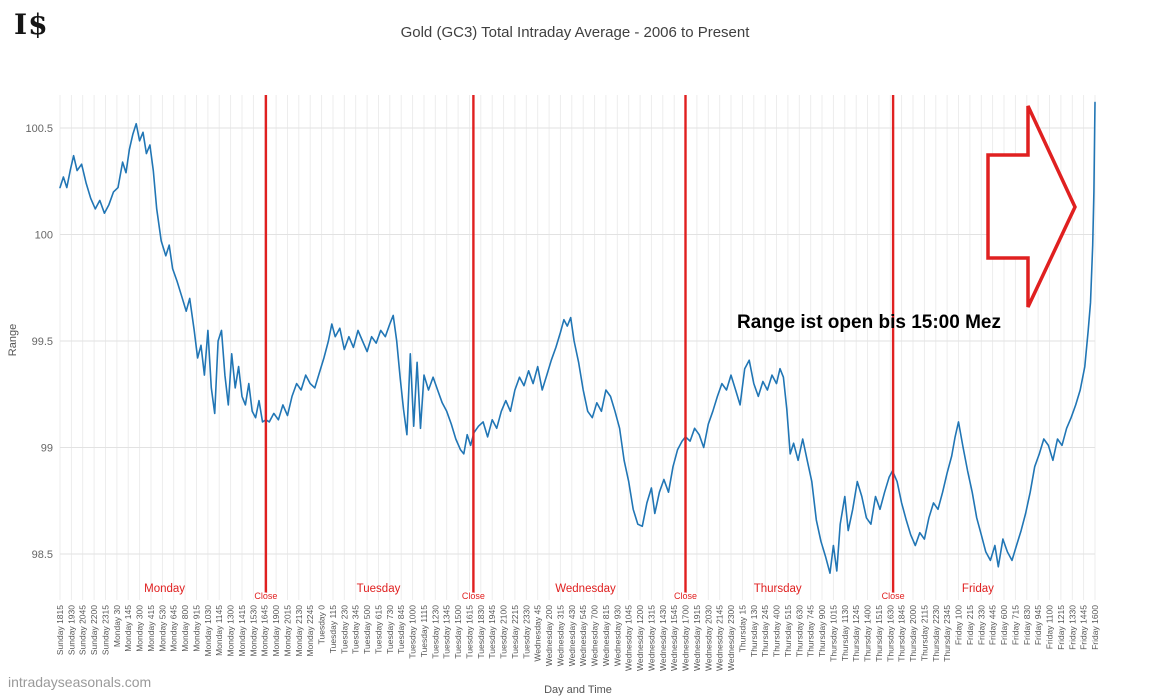 The width and height of the screenshot is (1150, 700). What do you see at coordinates (106, 630) in the screenshot?
I see `x-tick-label: Sunday 2315` at bounding box center [106, 630].